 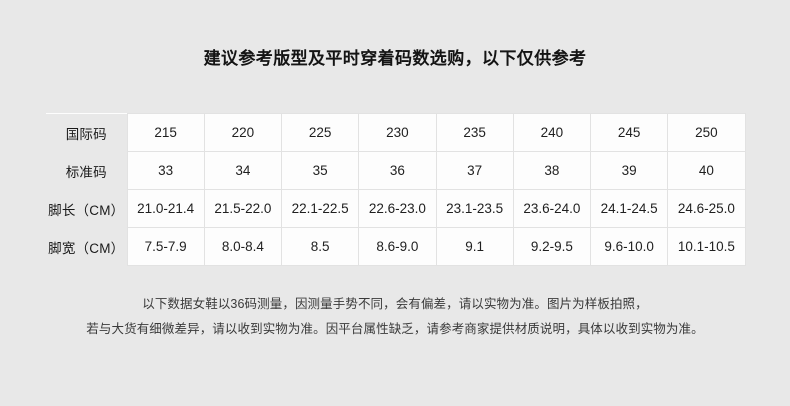 I want to click on table-cell: 9.6-10.0, so click(x=629, y=246).